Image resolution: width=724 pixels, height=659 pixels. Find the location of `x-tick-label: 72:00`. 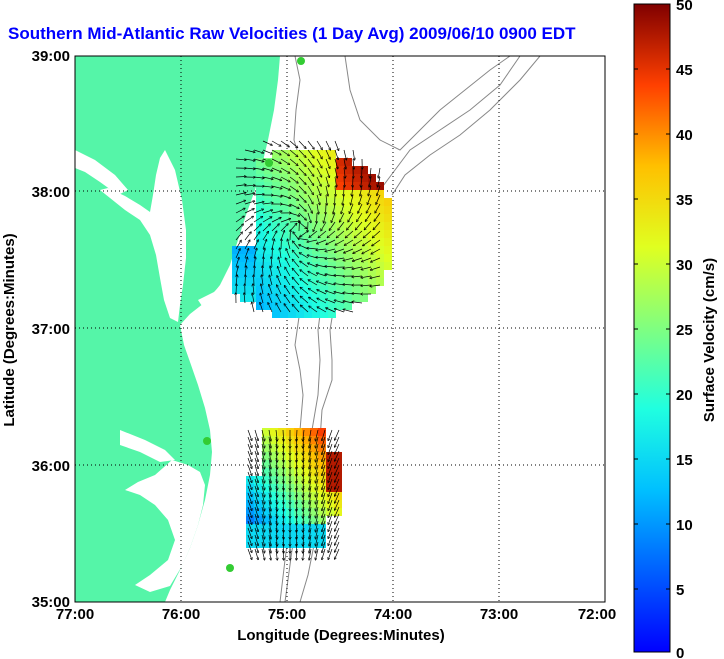

x-tick-label: 72:00 is located at coordinates (597, 614).